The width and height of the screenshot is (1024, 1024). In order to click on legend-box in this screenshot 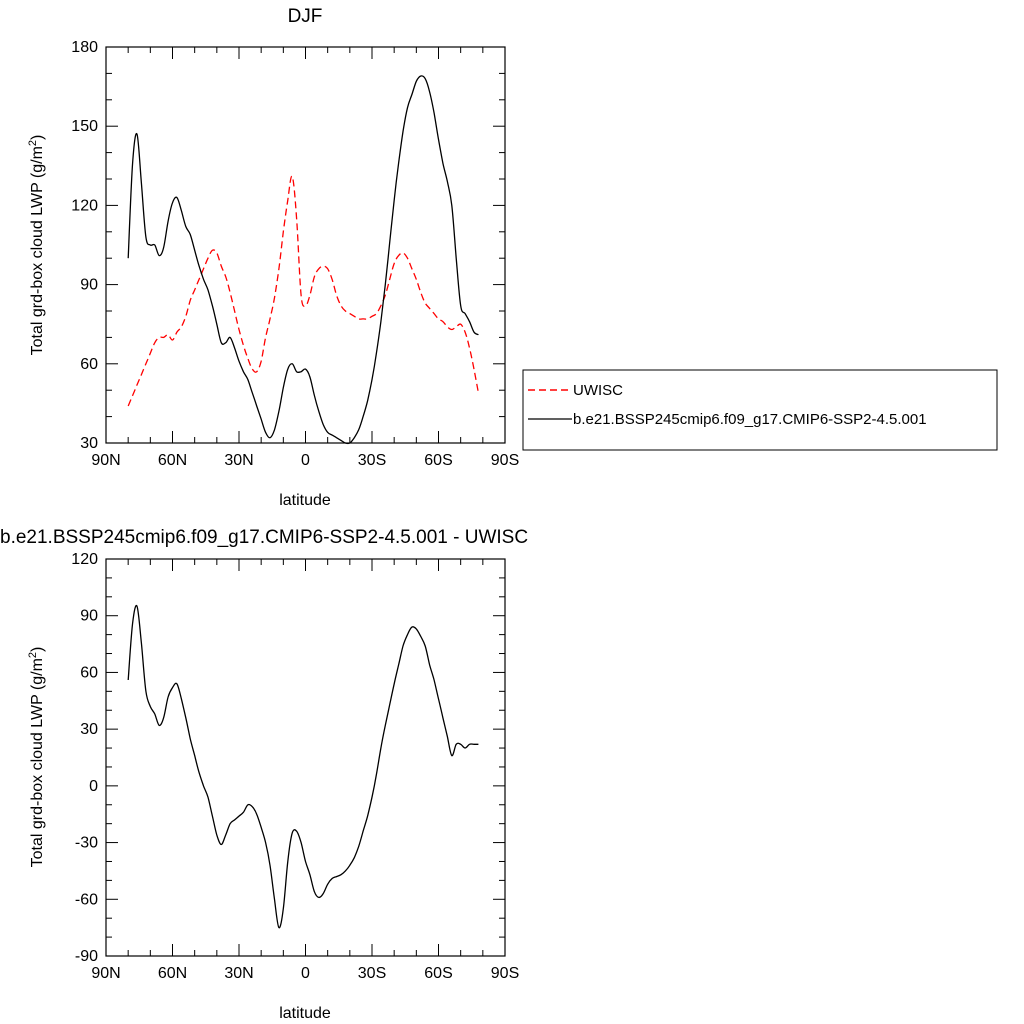, I will do `click(760, 410)`.